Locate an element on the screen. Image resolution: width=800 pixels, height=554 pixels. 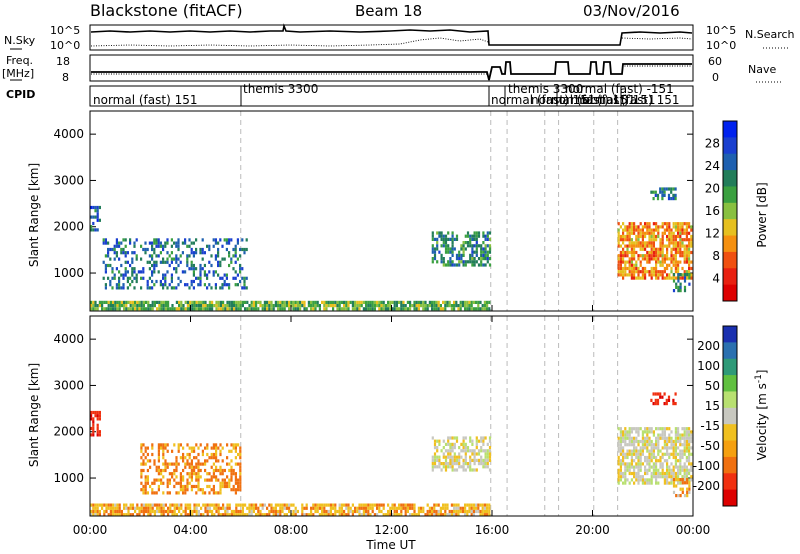
freq-tick-bottom: 8 is located at coordinates (65, 77).